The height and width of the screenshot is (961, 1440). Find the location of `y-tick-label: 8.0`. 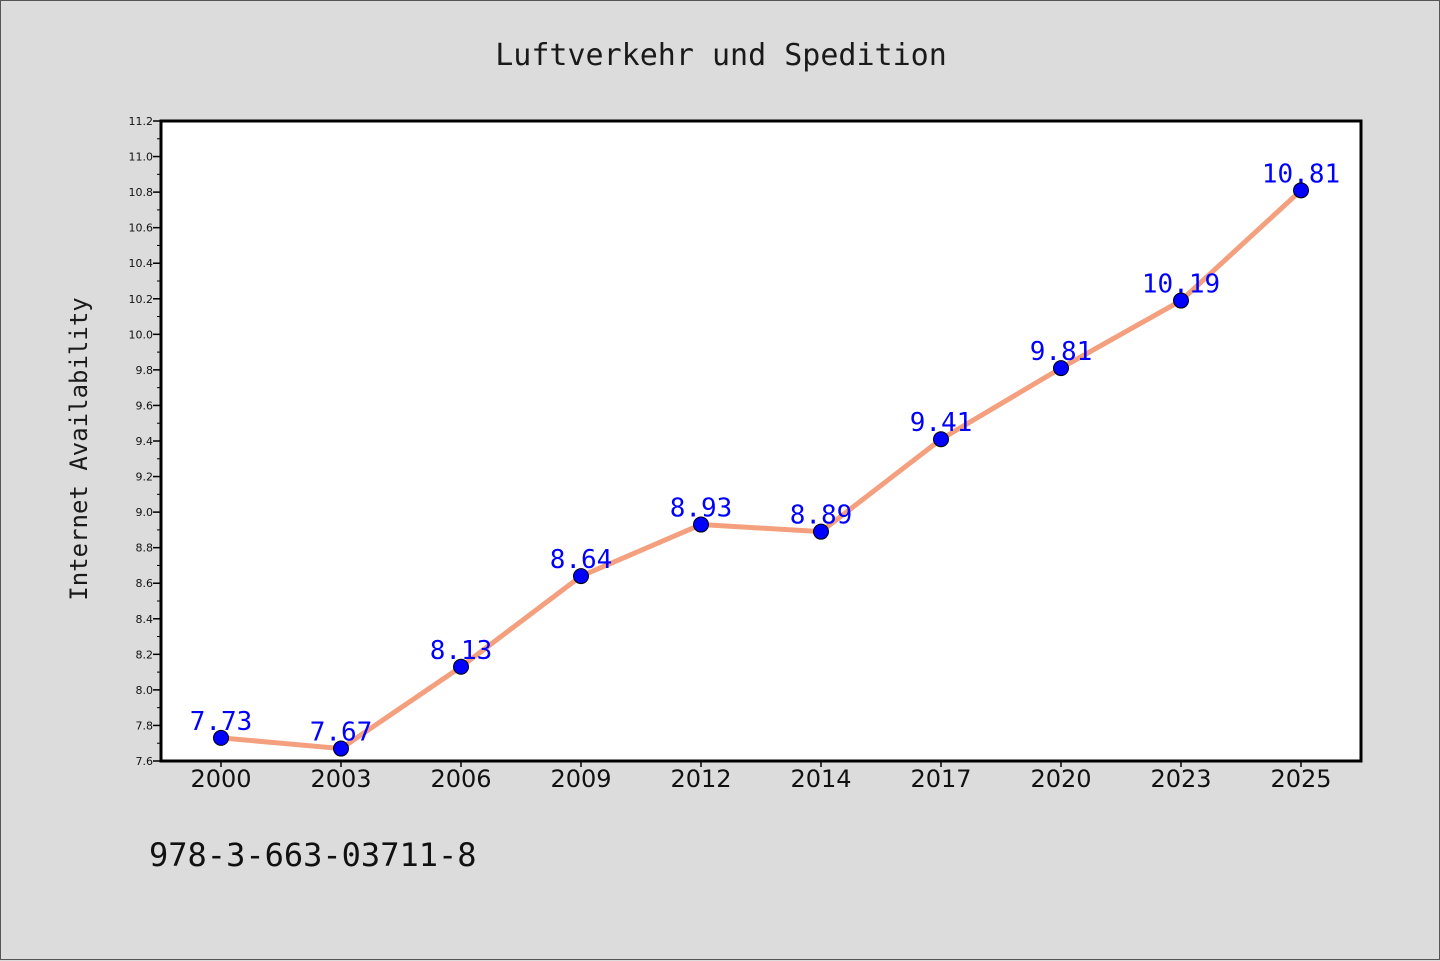

y-tick-label: 8.0 is located at coordinates (145, 690).